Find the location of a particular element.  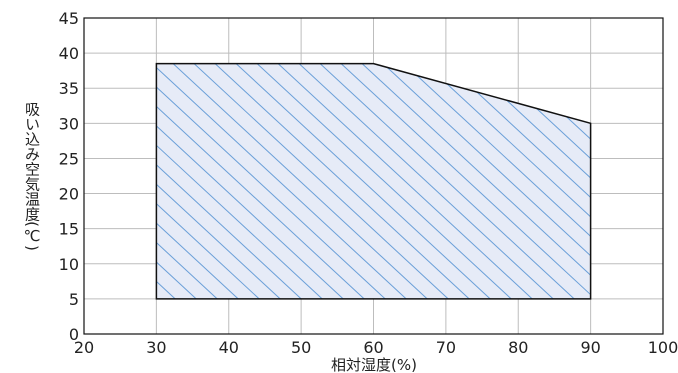

x-tick-label: 70 is located at coordinates (446, 347).